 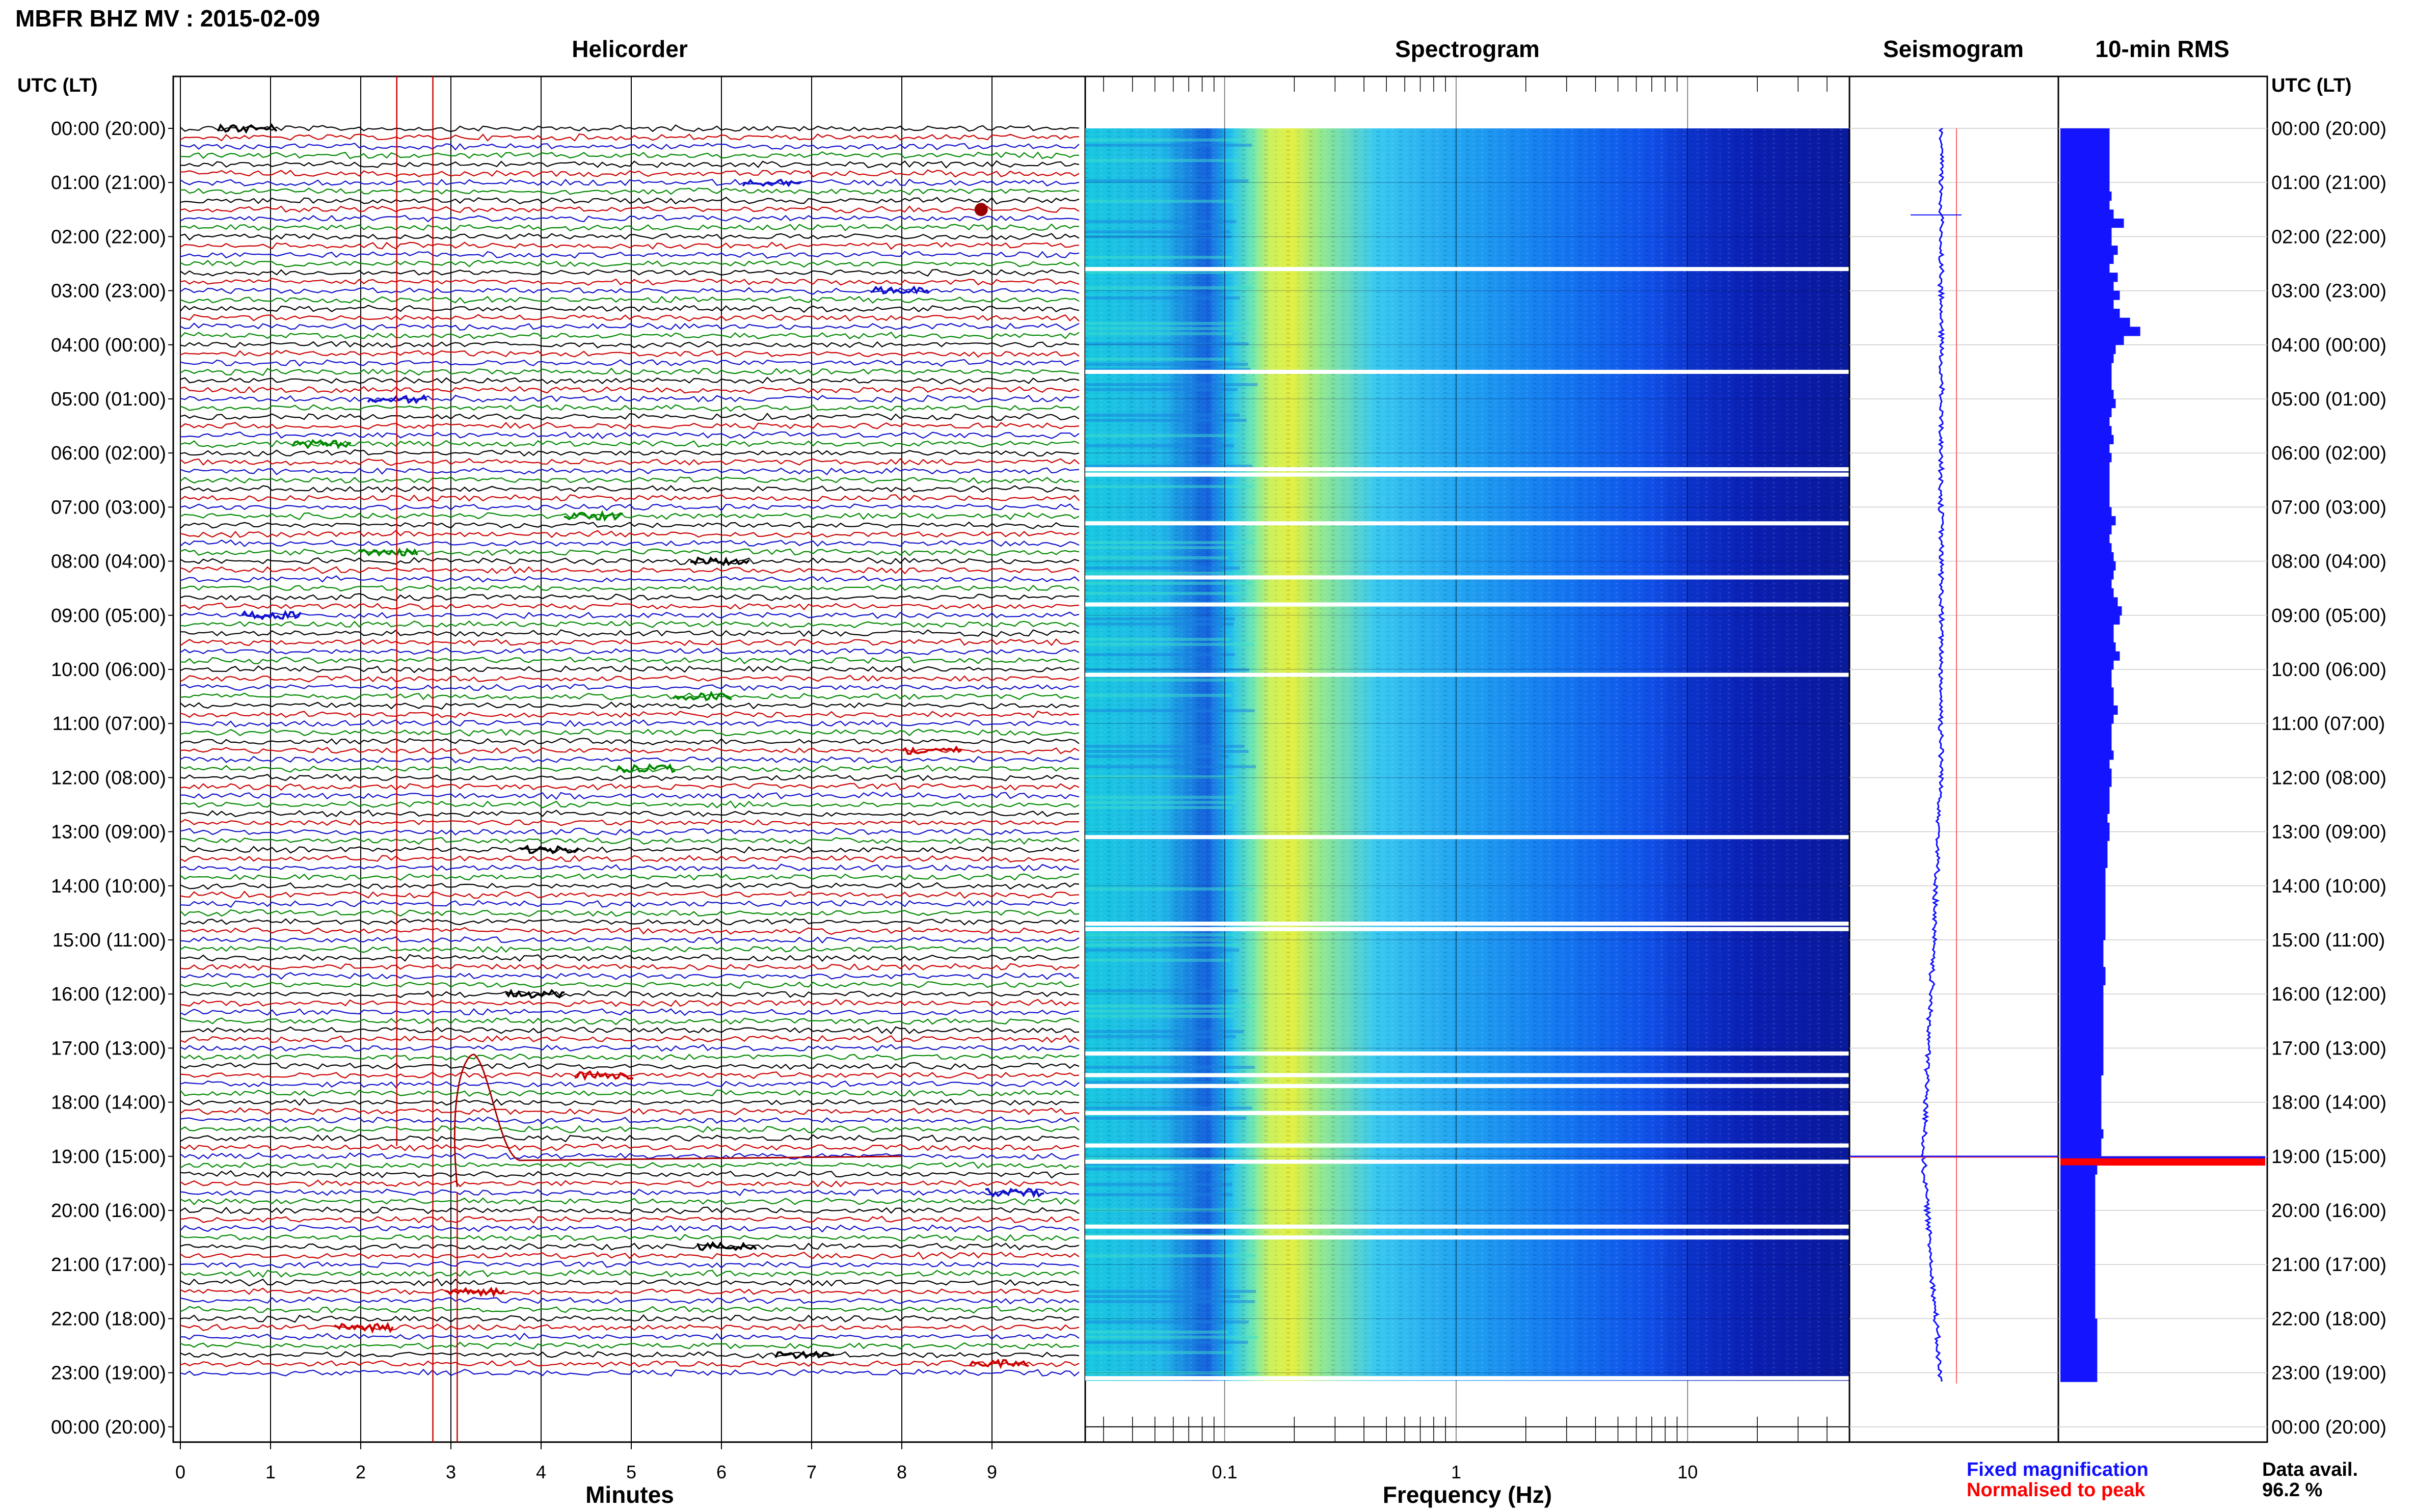 I want to click on helicorder-tick-label: 0, so click(x=180, y=1472).